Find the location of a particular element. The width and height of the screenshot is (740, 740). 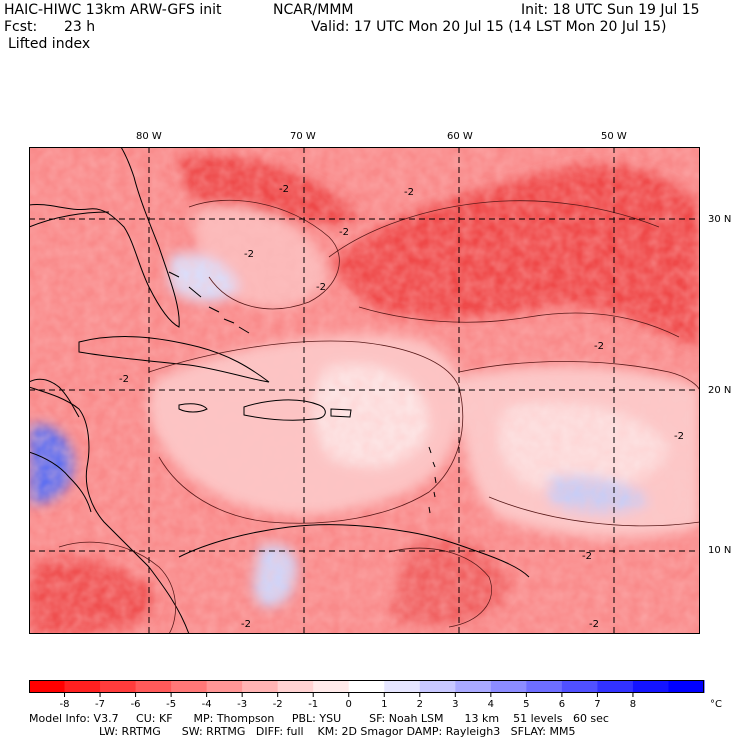

border-land is located at coordinates (60, 482).